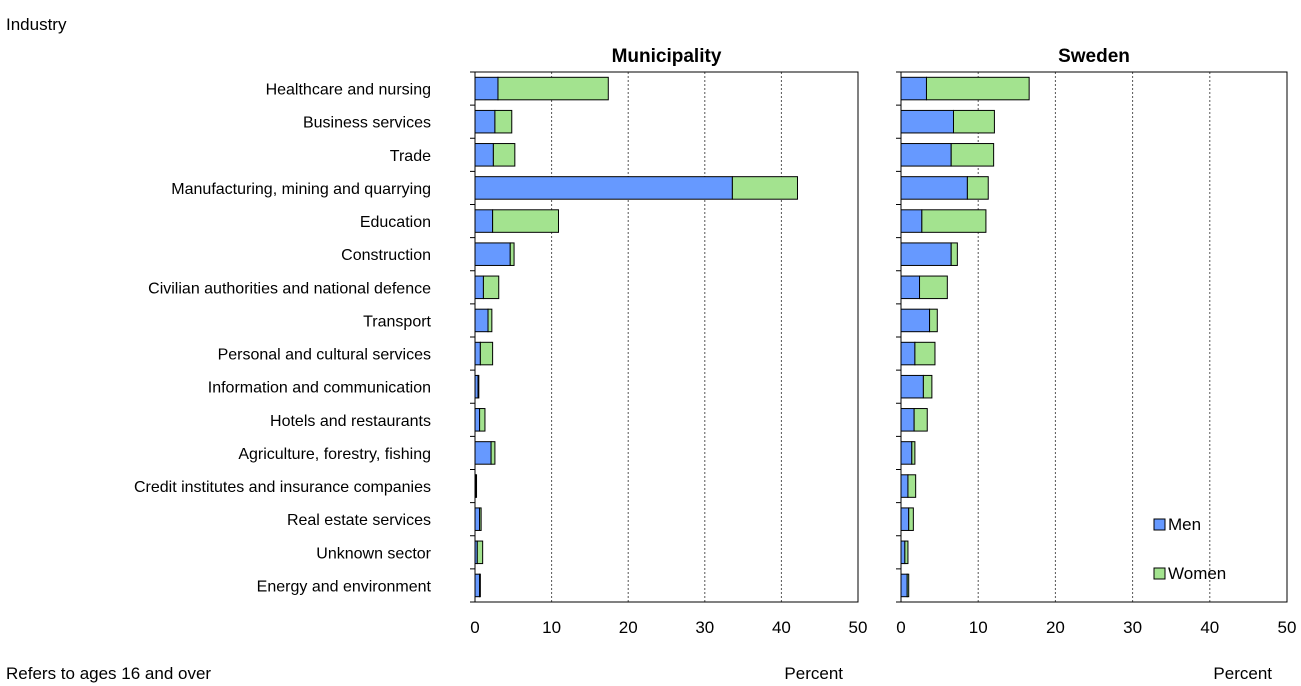 The image size is (1301, 686). What do you see at coordinates (359, 520) in the screenshot?
I see `category-label-real-estate-services: Real estate services` at bounding box center [359, 520].